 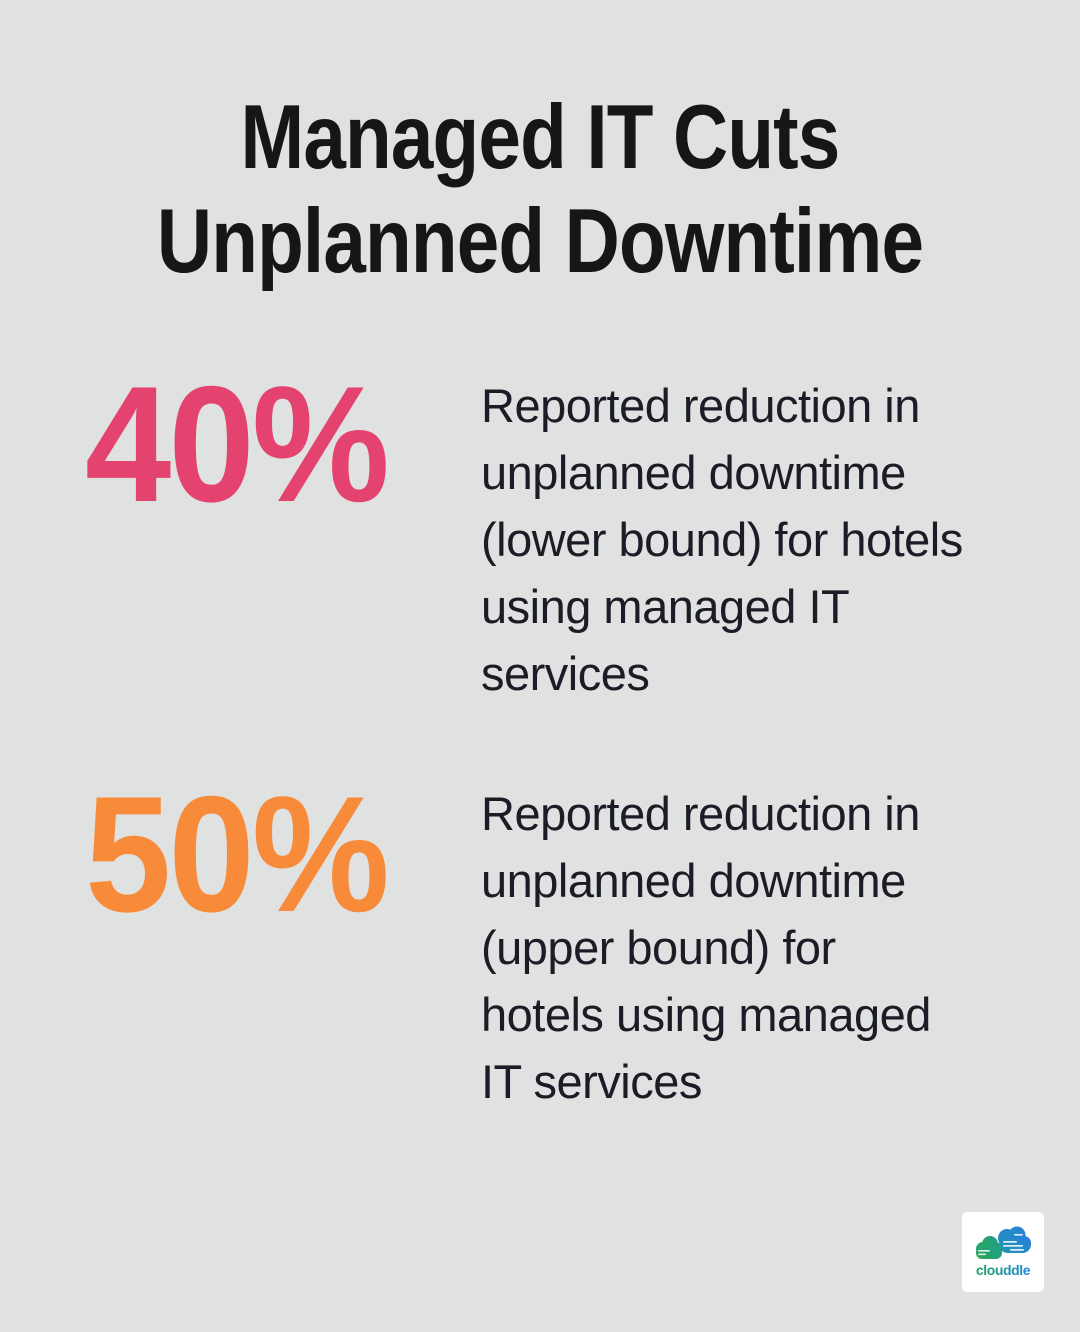 I want to click on clouddle-logo: clouddle, so click(x=1003, y=1252).